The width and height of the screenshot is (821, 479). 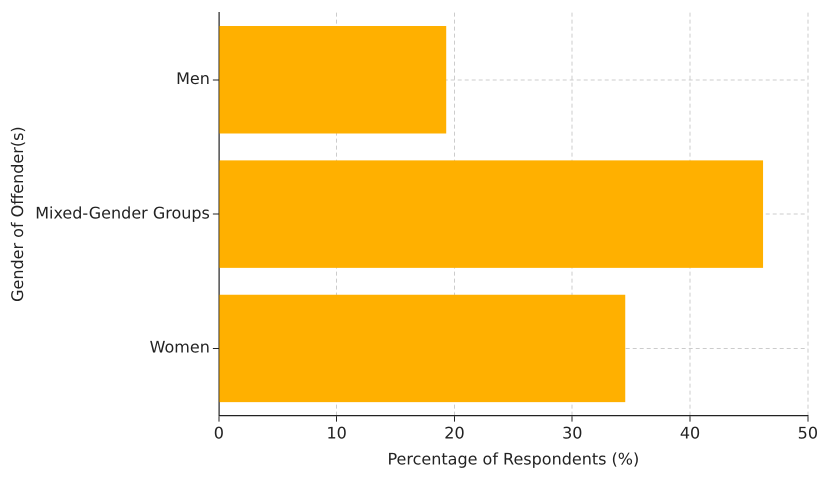 What do you see at coordinates (454, 432) in the screenshot?
I see `x-tick-label: 20` at bounding box center [454, 432].